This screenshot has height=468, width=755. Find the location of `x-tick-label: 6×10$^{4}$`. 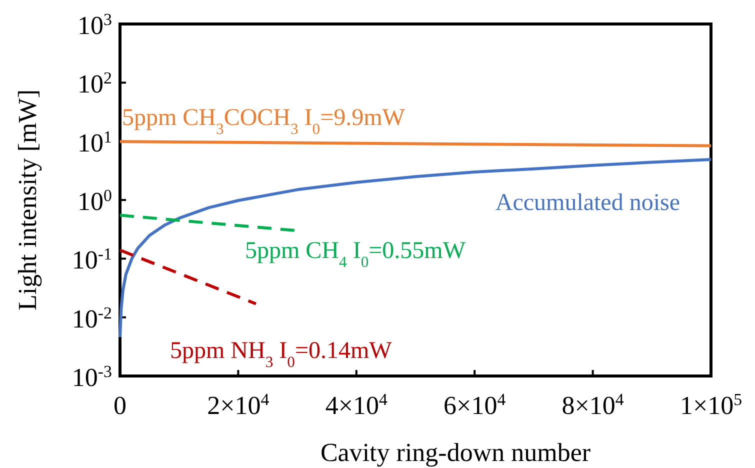

x-tick-label: 6×10$^{4}$ is located at coordinates (475, 405).